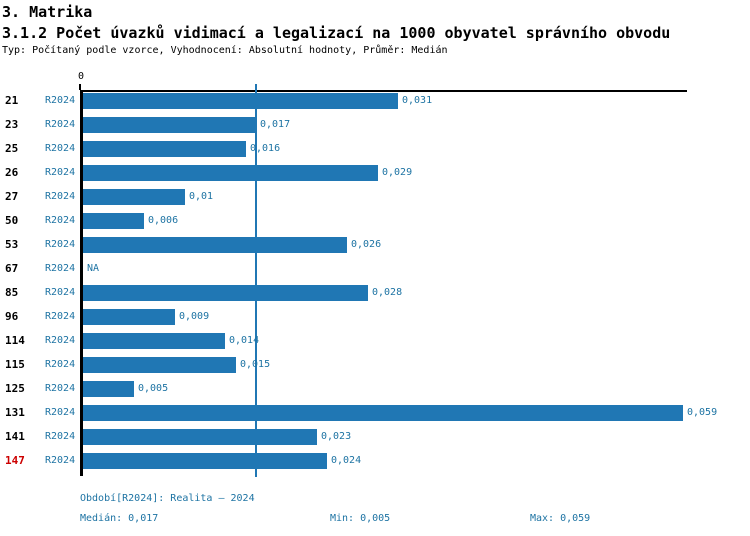 The image size is (750, 536). What do you see at coordinates (12, 196) in the screenshot?
I see `row-id-label: 27` at bounding box center [12, 196].